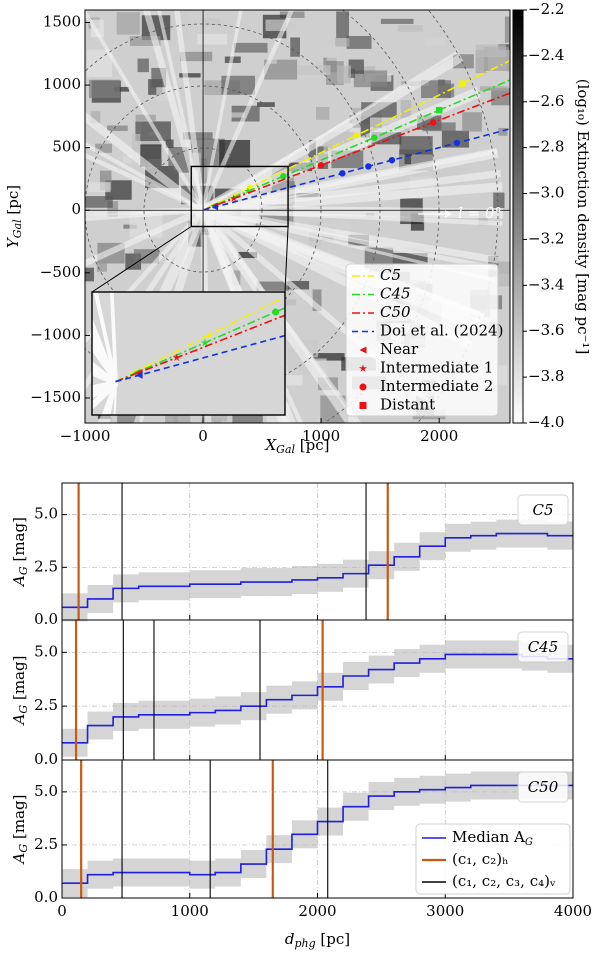 Image resolution: width=598 pixels, height=962 pixels. What do you see at coordinates (317, 911) in the screenshot?
I see `x-tick-label: 2000` at bounding box center [317, 911].